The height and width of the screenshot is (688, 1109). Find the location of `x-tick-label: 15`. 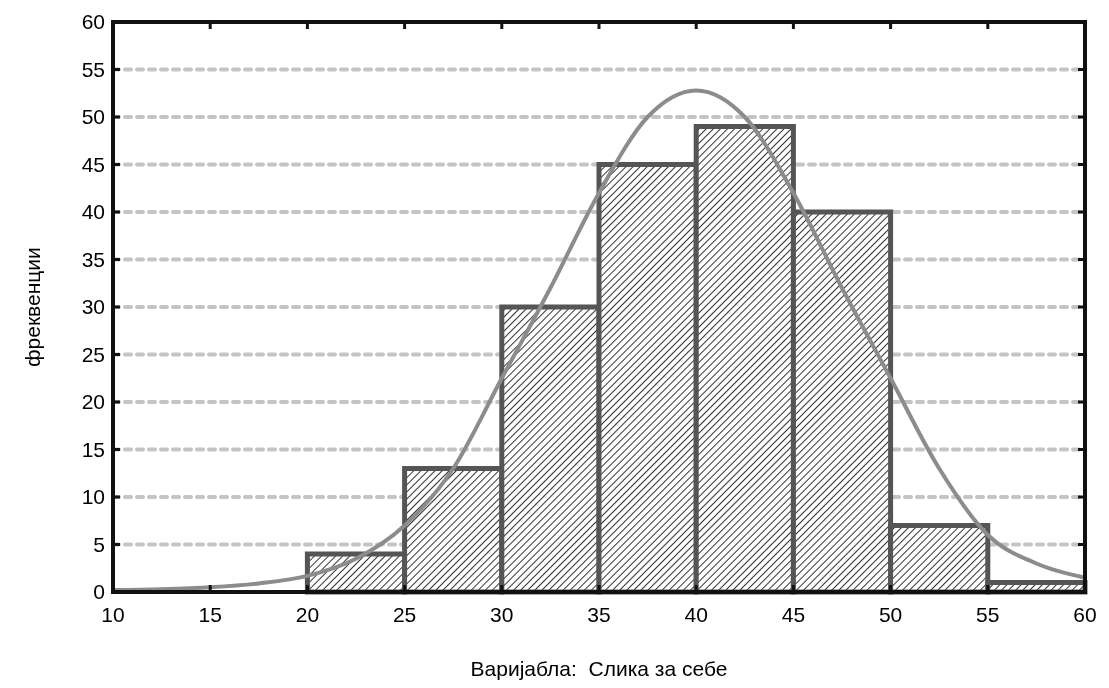

x-tick-label: 15 is located at coordinates (210, 614).